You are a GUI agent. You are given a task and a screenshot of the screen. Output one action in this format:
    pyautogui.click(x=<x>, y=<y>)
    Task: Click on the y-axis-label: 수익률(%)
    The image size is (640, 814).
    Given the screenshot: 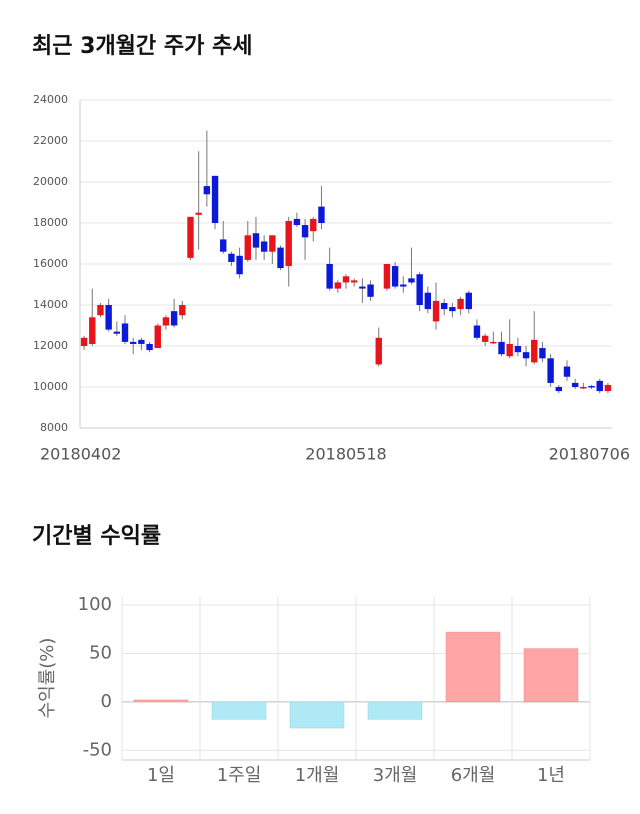 What is the action you would take?
    pyautogui.click(x=47, y=678)
    